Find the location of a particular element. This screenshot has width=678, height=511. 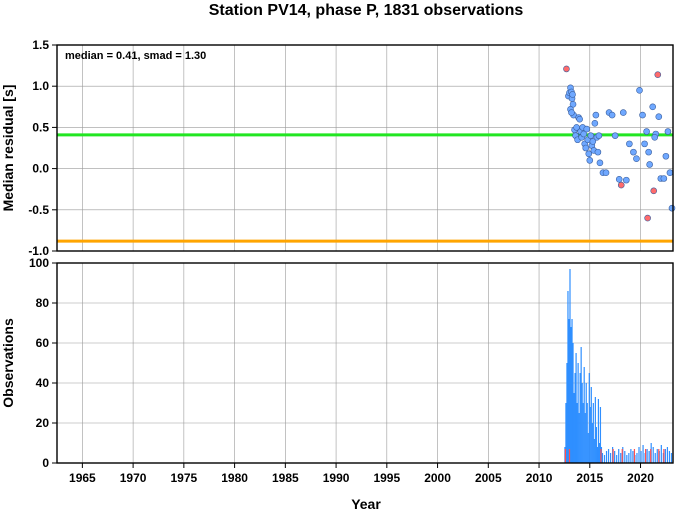

year-x-tick-label: 2005 is located at coordinates (488, 478).